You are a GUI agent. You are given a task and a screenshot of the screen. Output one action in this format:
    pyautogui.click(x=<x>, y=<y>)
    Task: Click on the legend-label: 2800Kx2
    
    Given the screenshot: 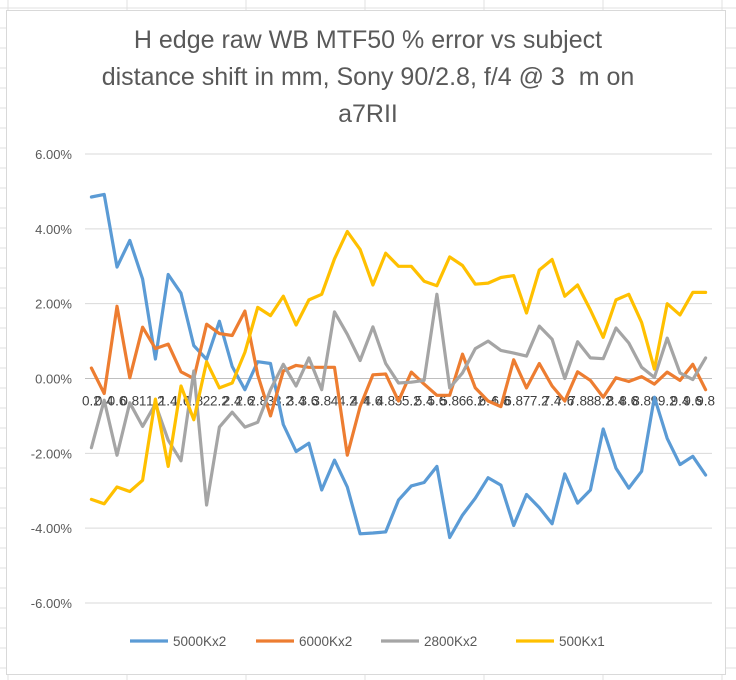 What is the action you would take?
    pyautogui.click(x=450, y=641)
    